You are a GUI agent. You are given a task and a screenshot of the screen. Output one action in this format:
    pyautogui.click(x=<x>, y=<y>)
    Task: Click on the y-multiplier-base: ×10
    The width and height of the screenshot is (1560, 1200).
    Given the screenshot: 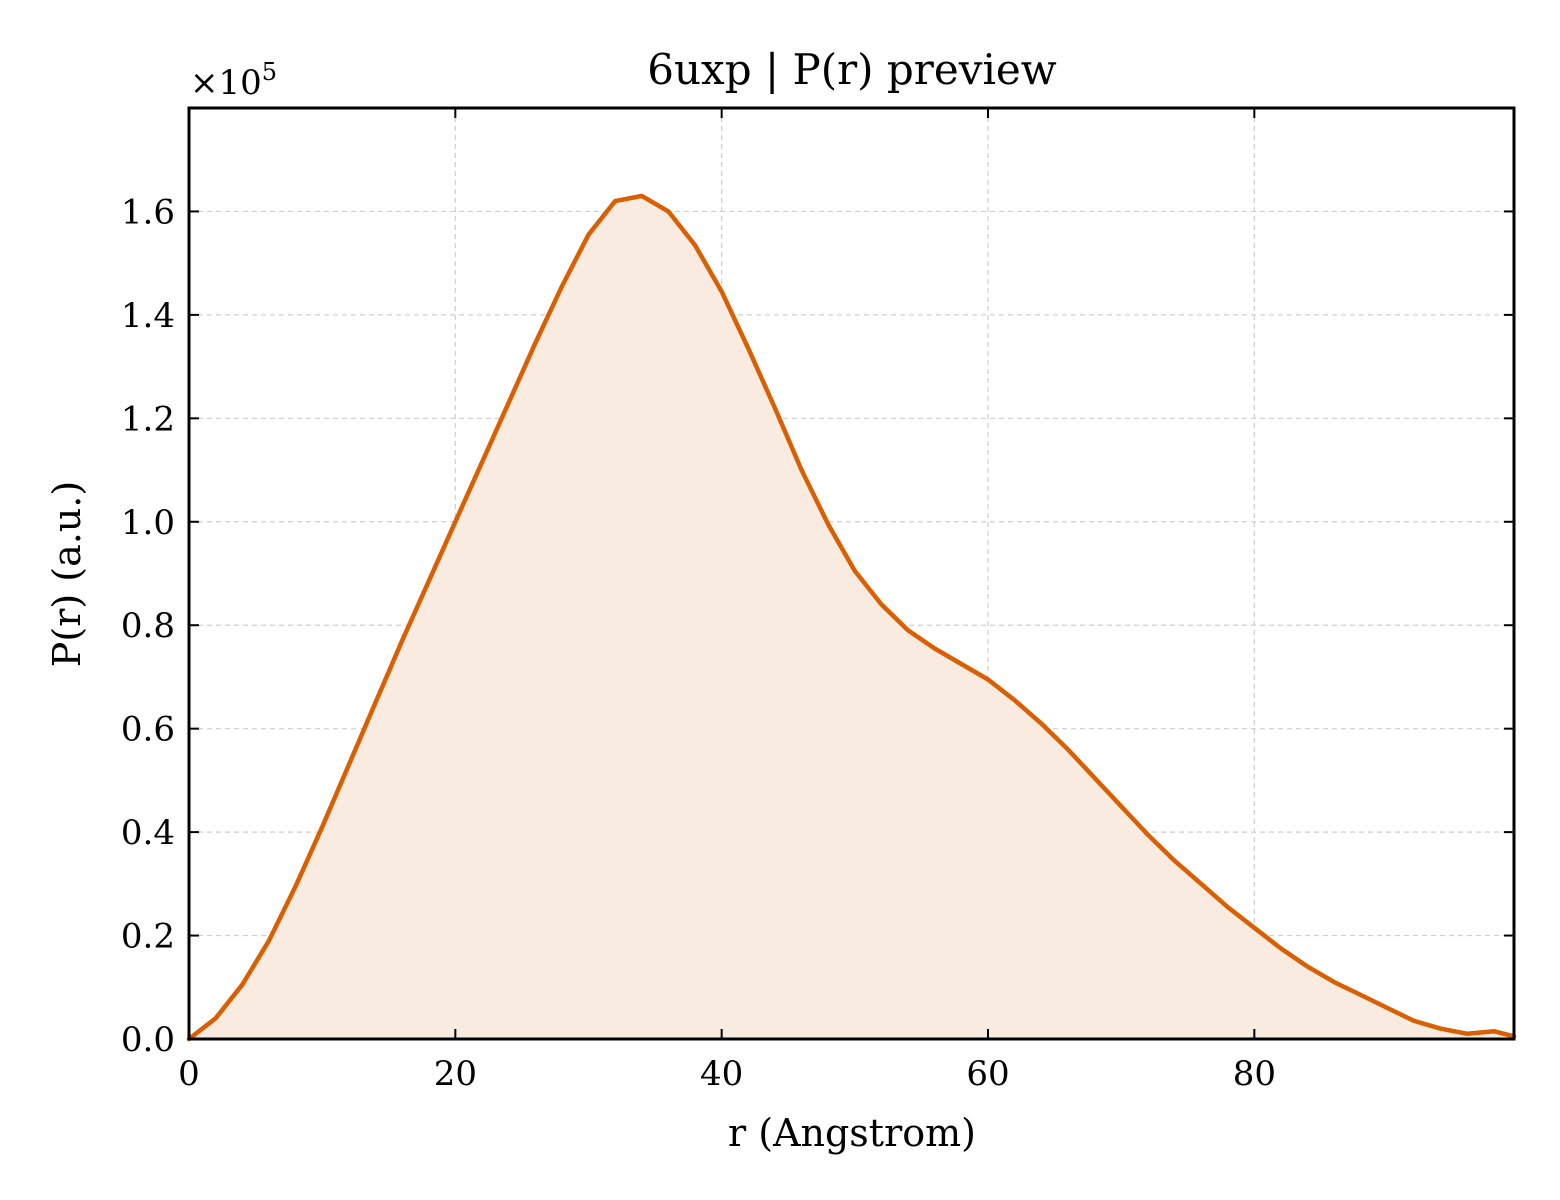 What is the action you would take?
    pyautogui.click(x=226, y=83)
    